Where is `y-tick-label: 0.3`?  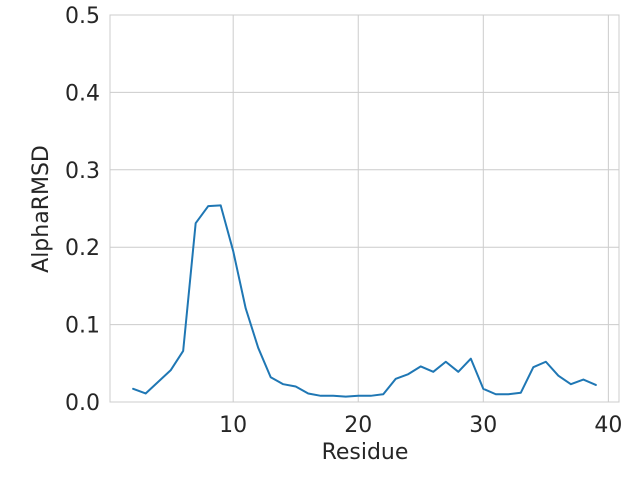 y-tick-label: 0.3 is located at coordinates (82, 171).